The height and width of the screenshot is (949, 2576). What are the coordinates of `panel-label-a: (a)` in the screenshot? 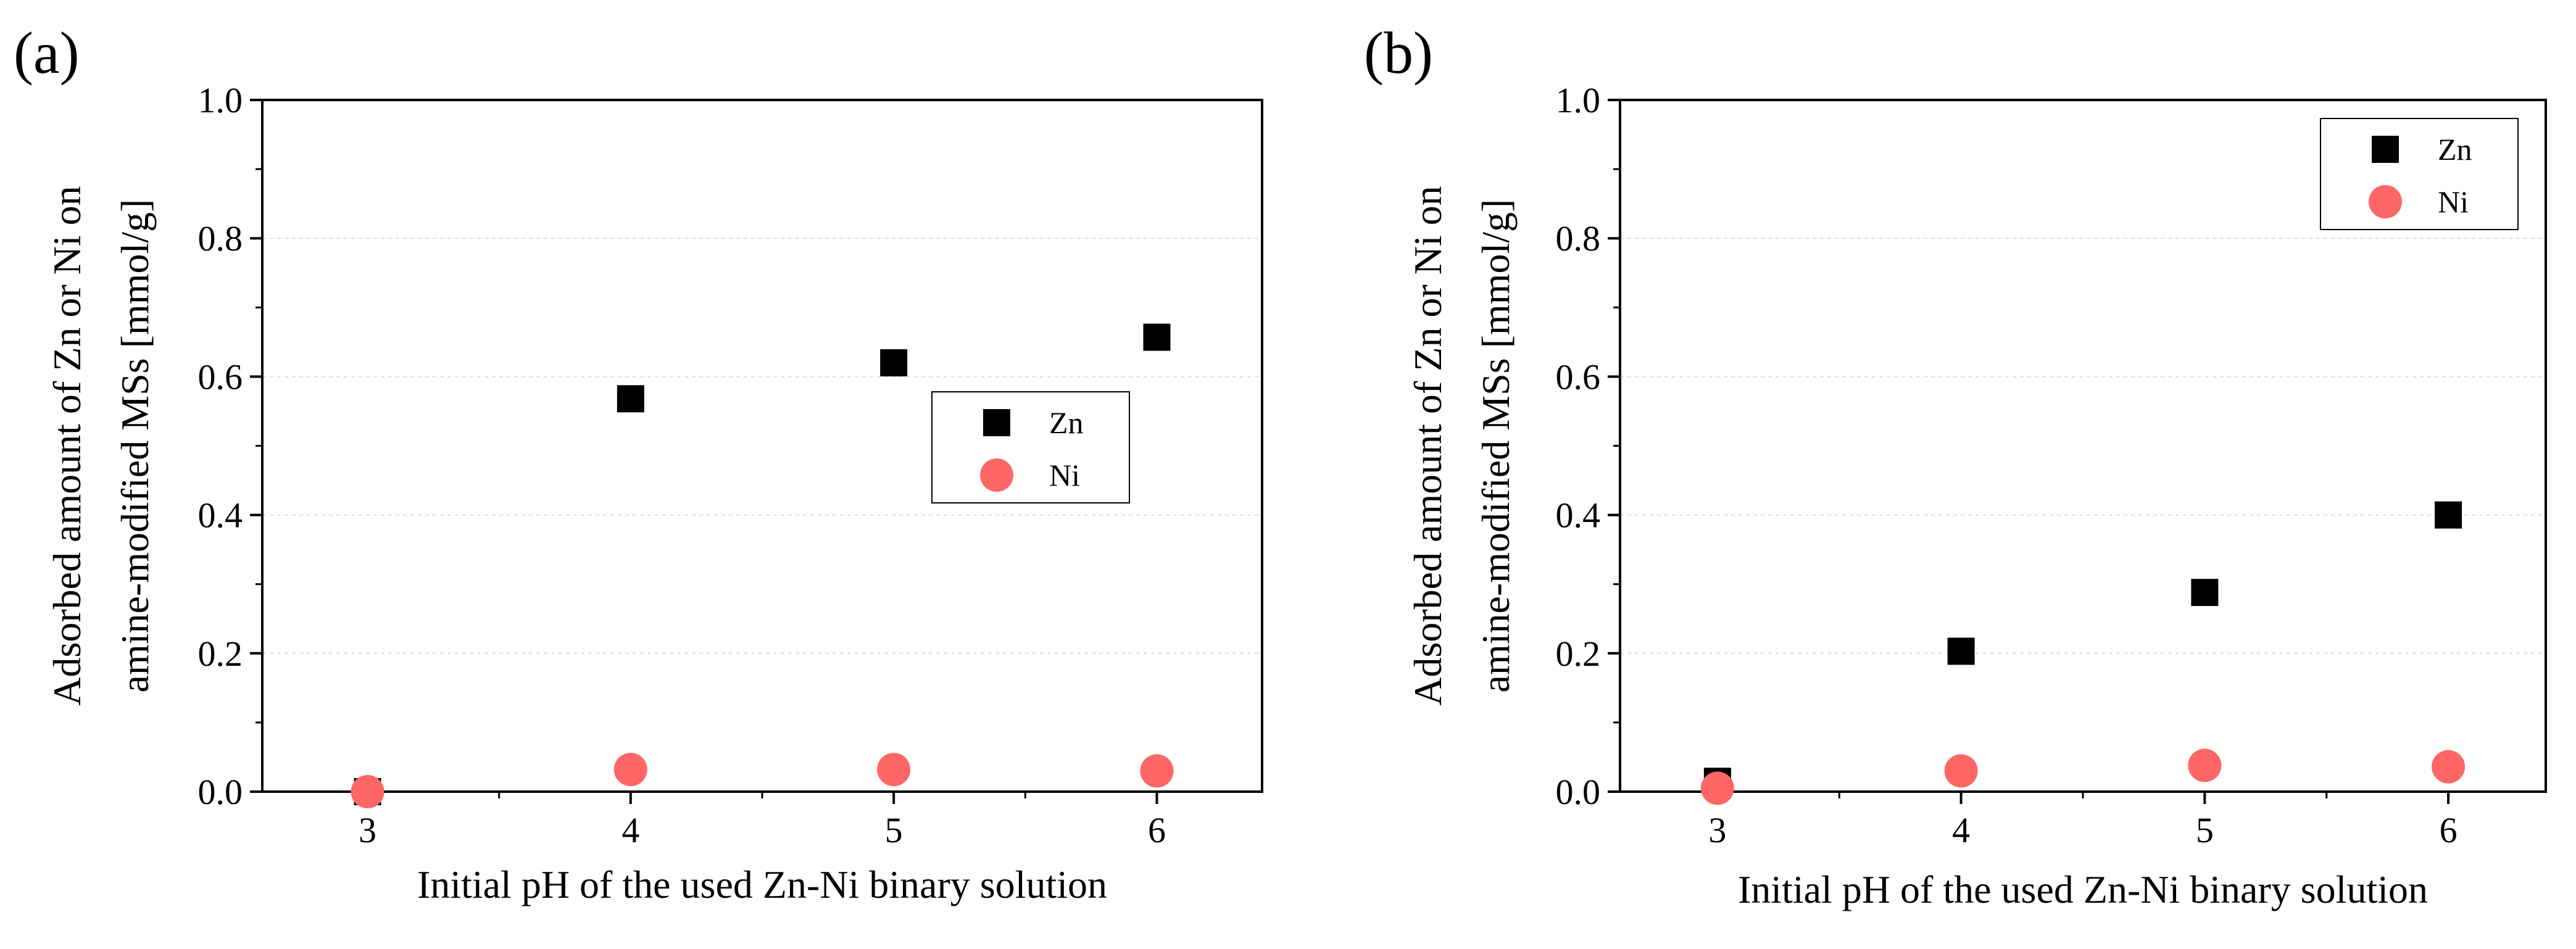 It's located at (47, 53).